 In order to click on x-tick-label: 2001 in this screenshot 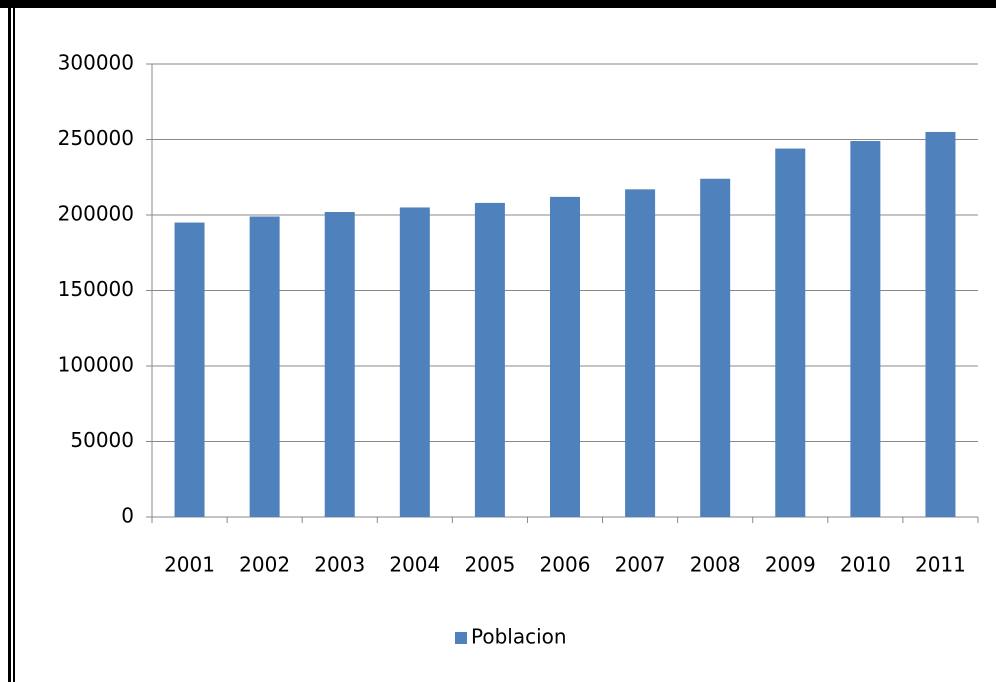, I will do `click(189, 565)`.